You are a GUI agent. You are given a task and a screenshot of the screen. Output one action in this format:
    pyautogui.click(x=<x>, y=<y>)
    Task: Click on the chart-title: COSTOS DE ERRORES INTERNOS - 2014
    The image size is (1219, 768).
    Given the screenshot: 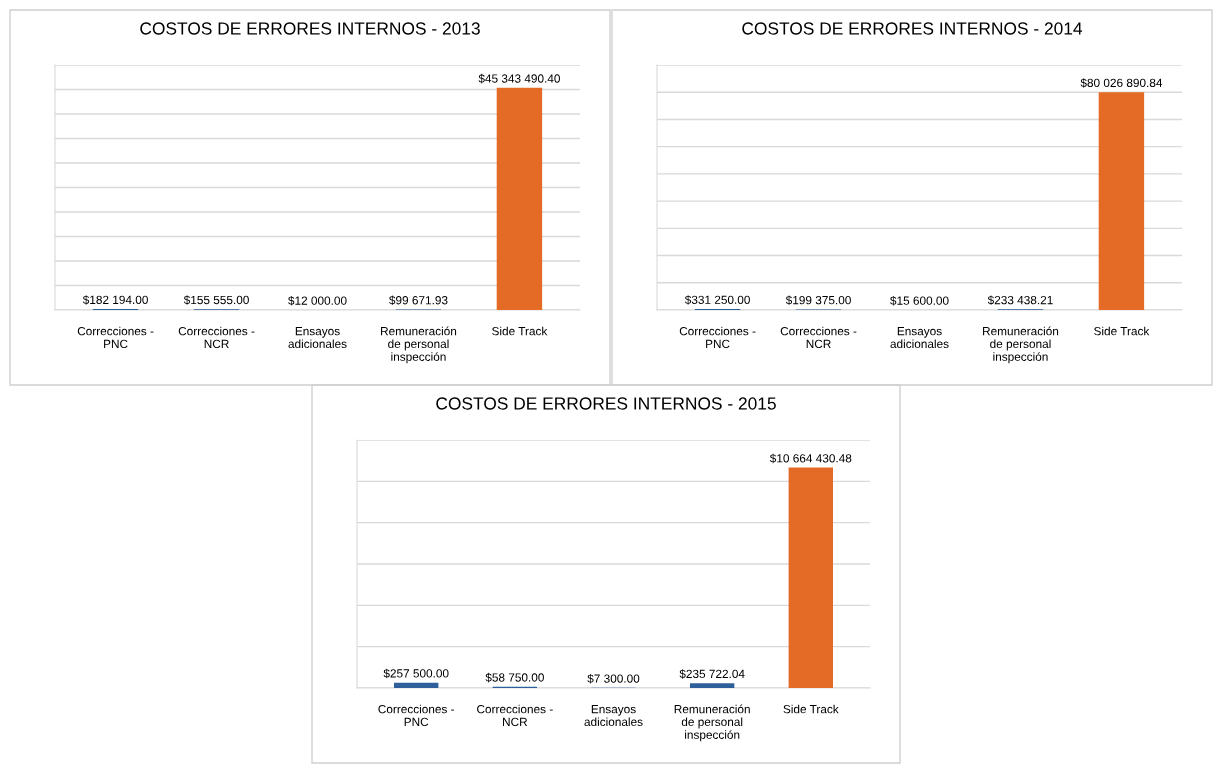 What is the action you would take?
    pyautogui.click(x=912, y=28)
    